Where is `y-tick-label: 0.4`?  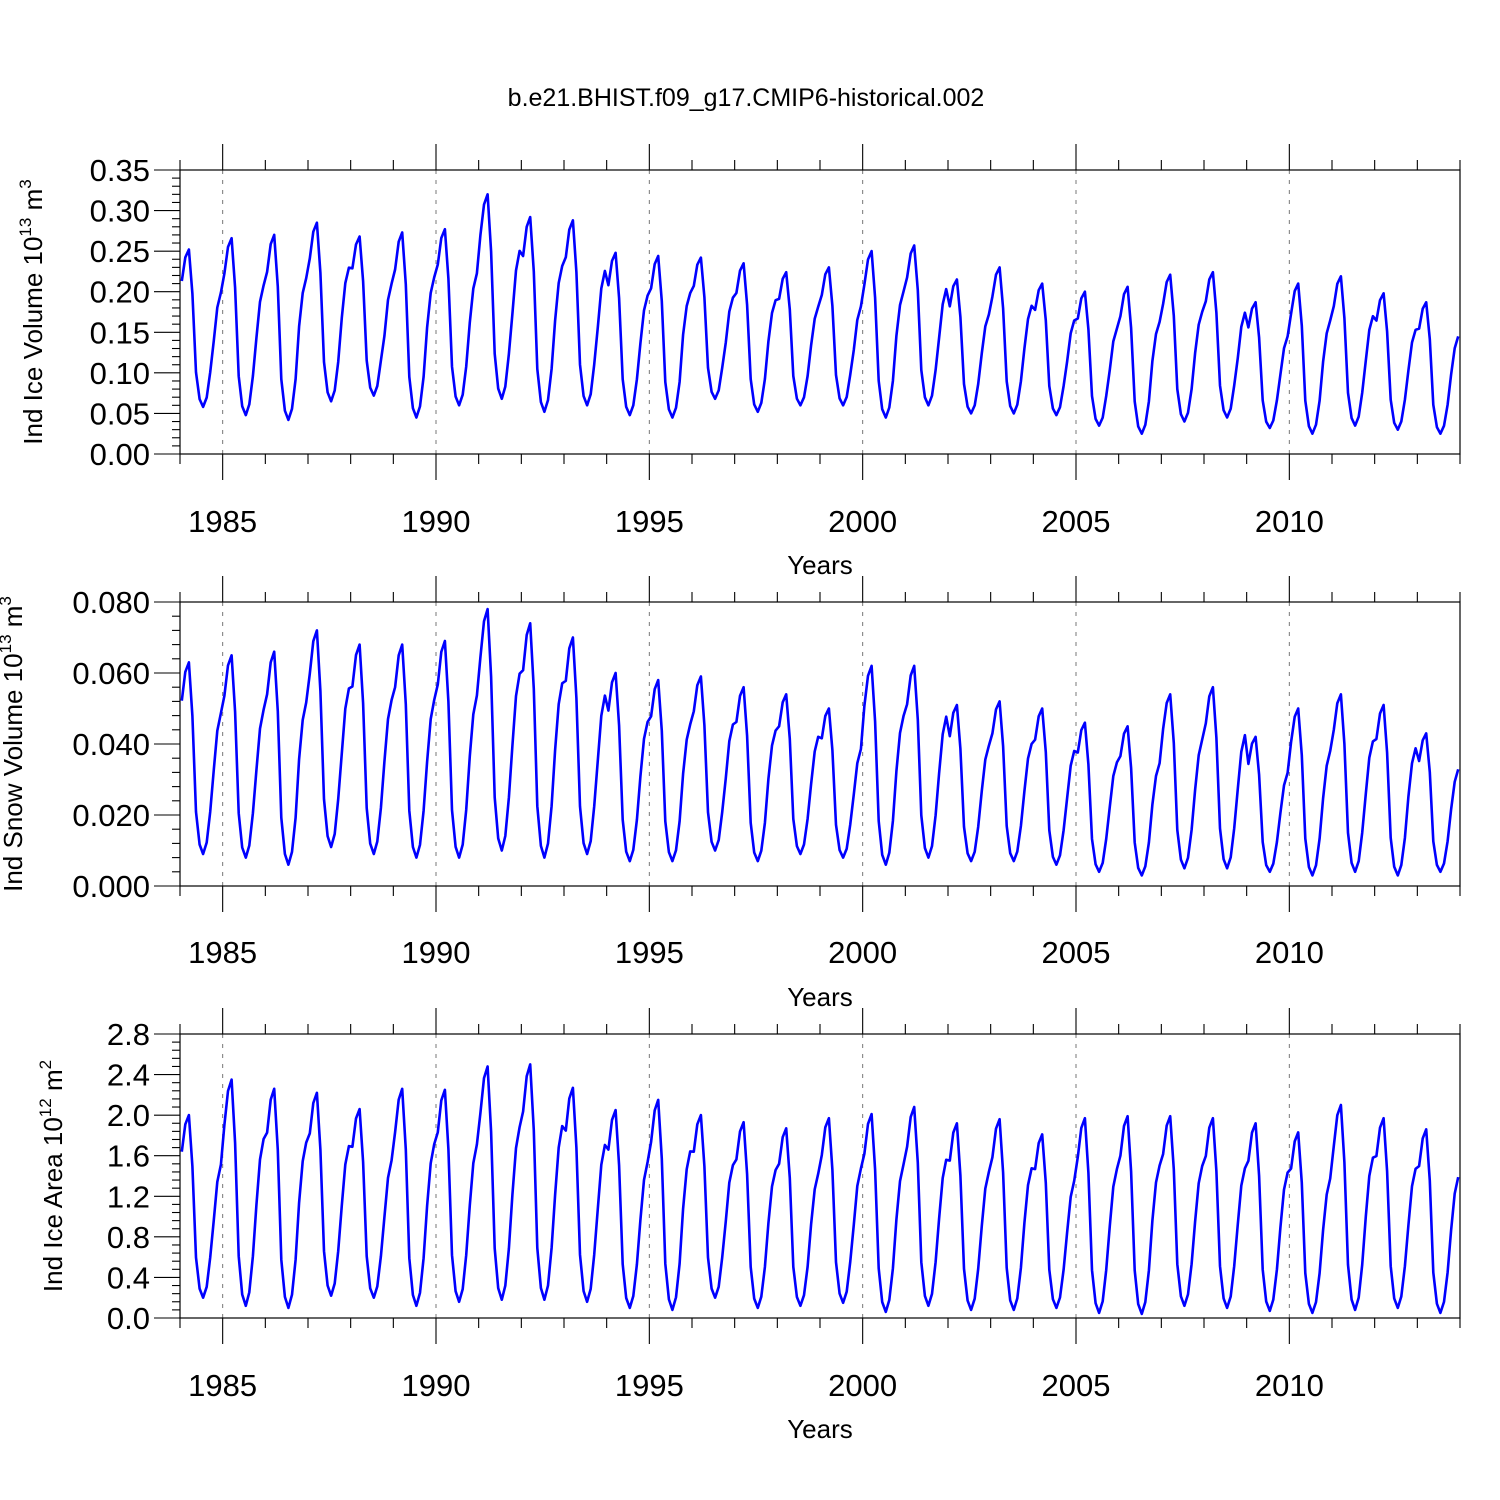
y-tick-label: 0.4 is located at coordinates (128, 1277).